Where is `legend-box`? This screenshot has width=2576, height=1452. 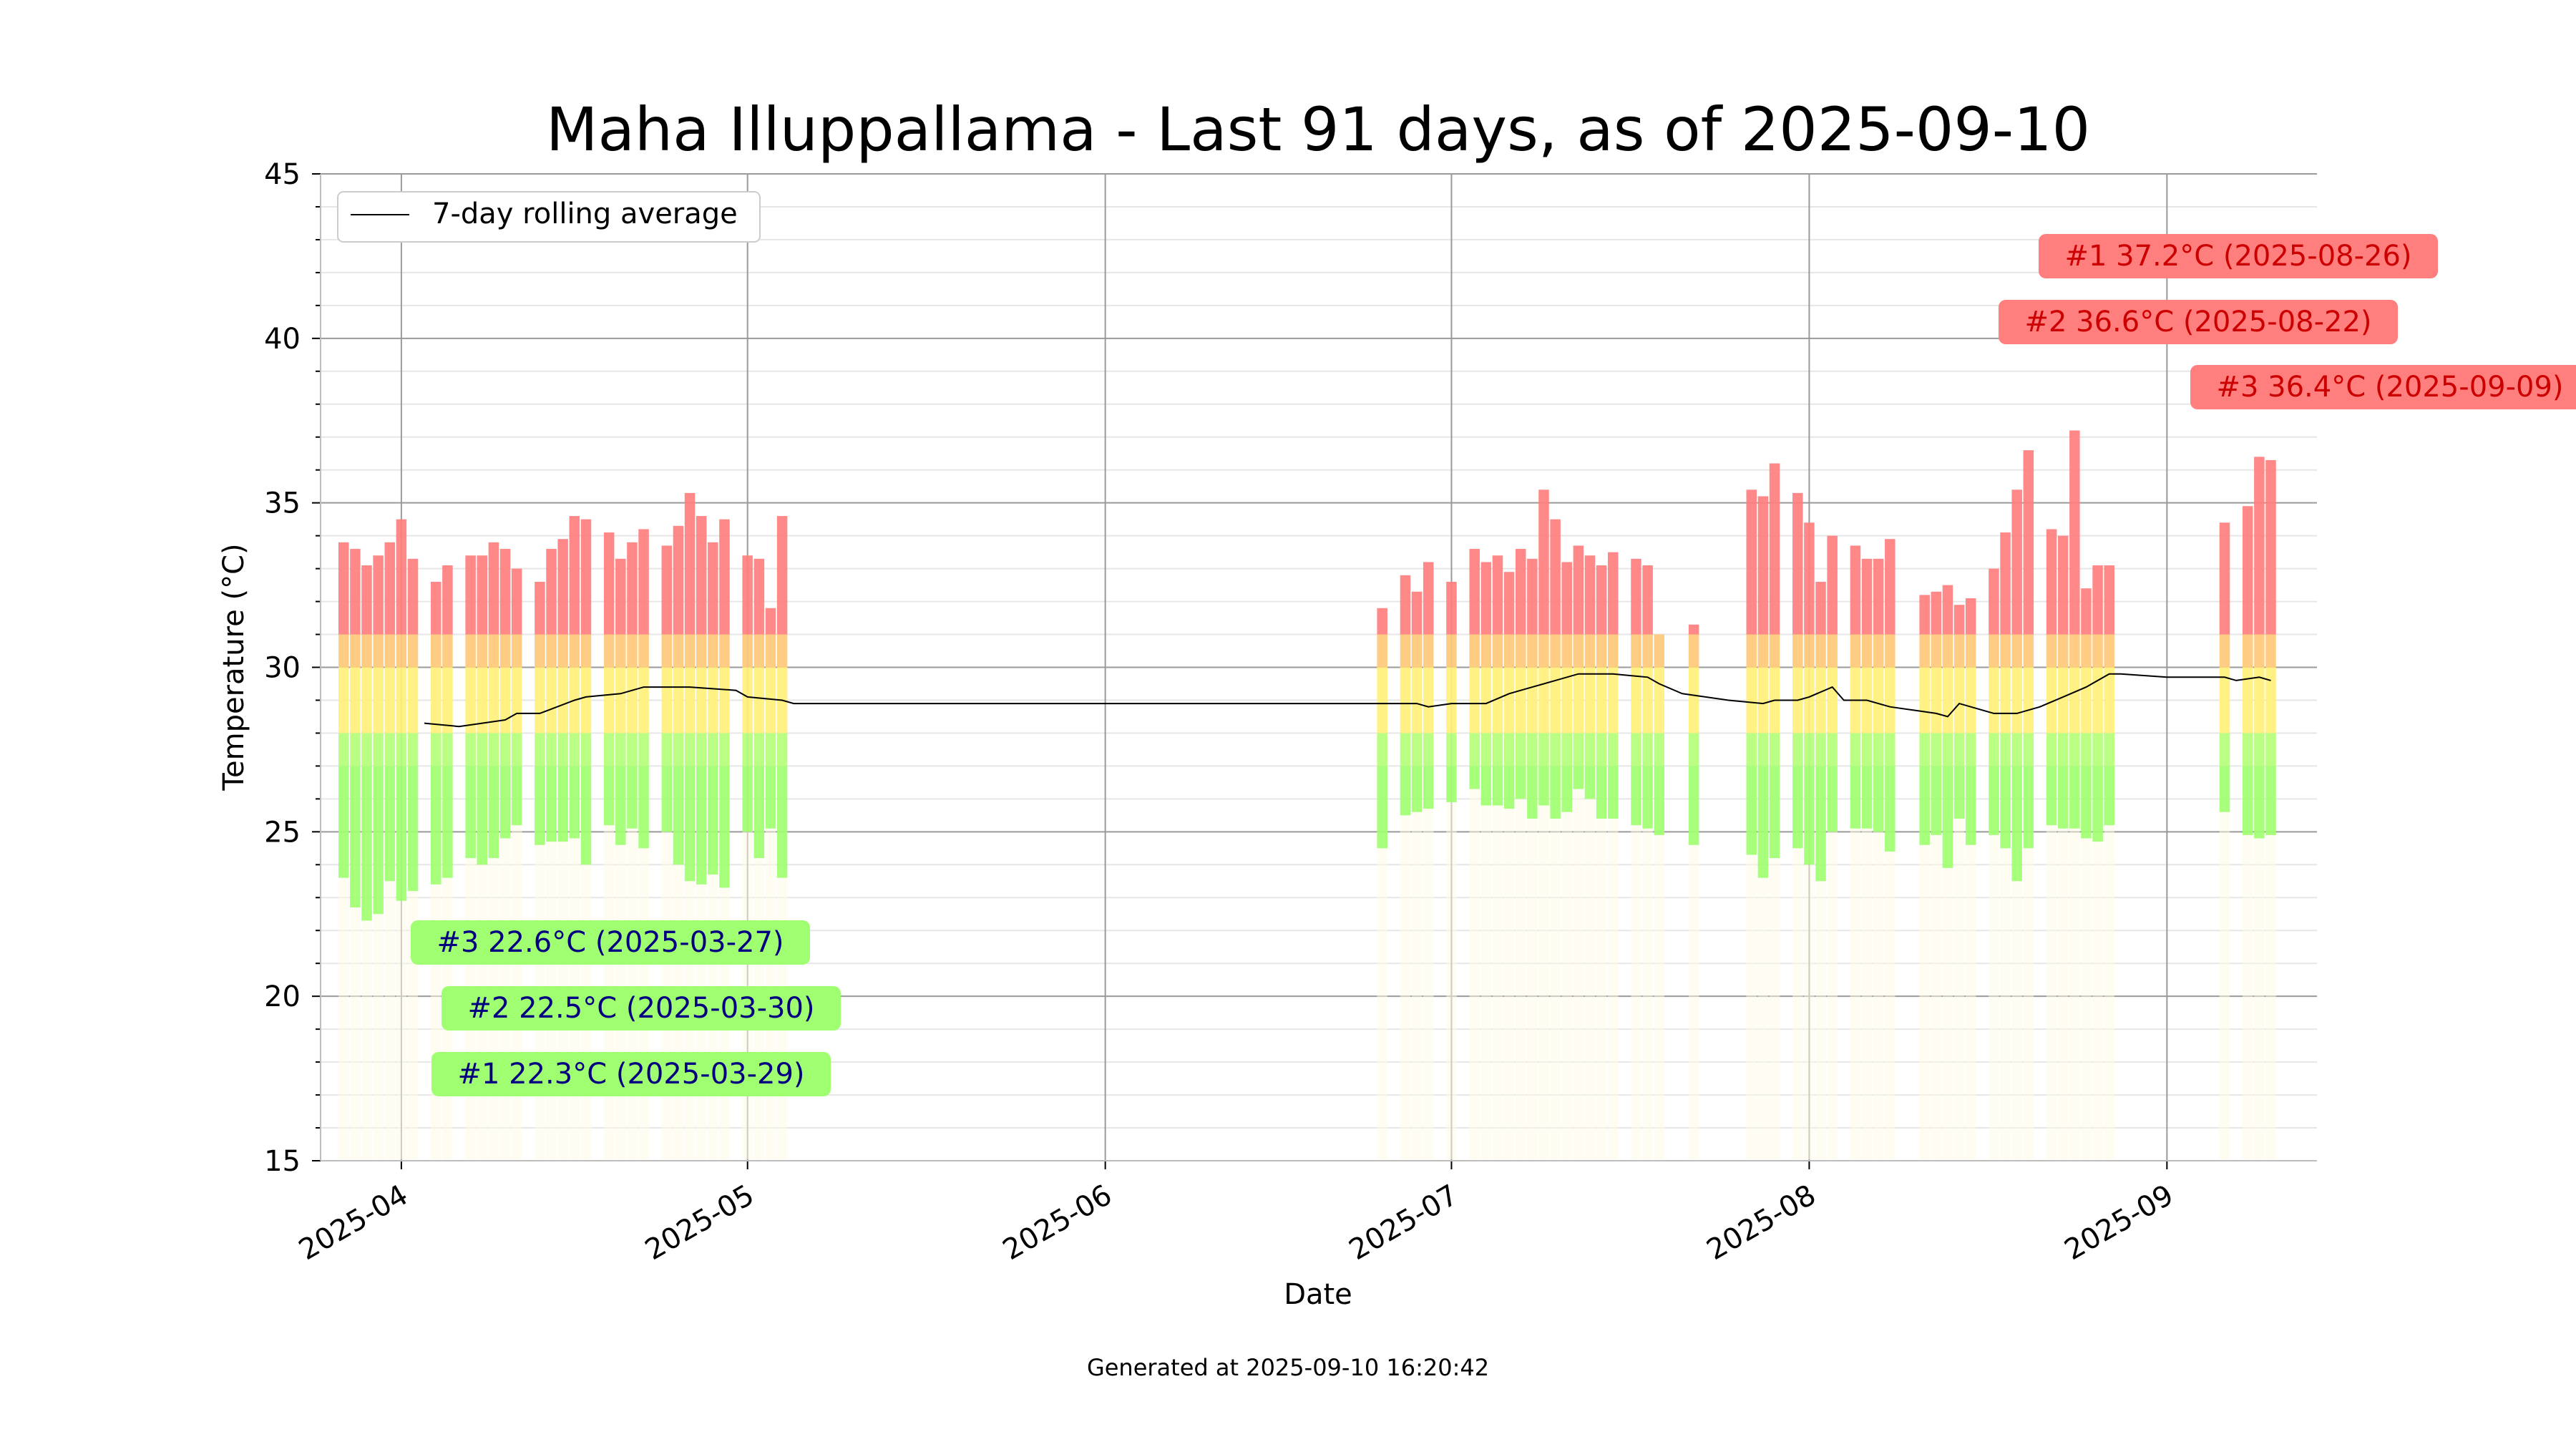
legend-box is located at coordinates (549, 217).